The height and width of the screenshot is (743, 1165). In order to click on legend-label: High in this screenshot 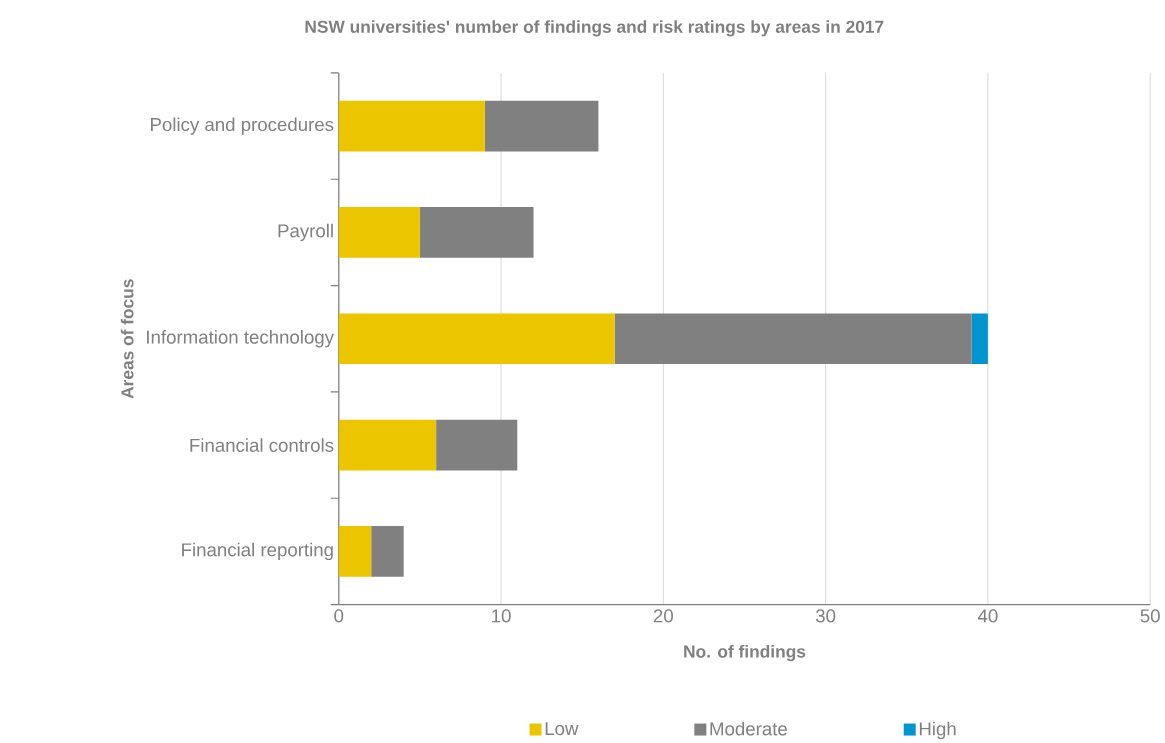, I will do `click(937, 730)`.